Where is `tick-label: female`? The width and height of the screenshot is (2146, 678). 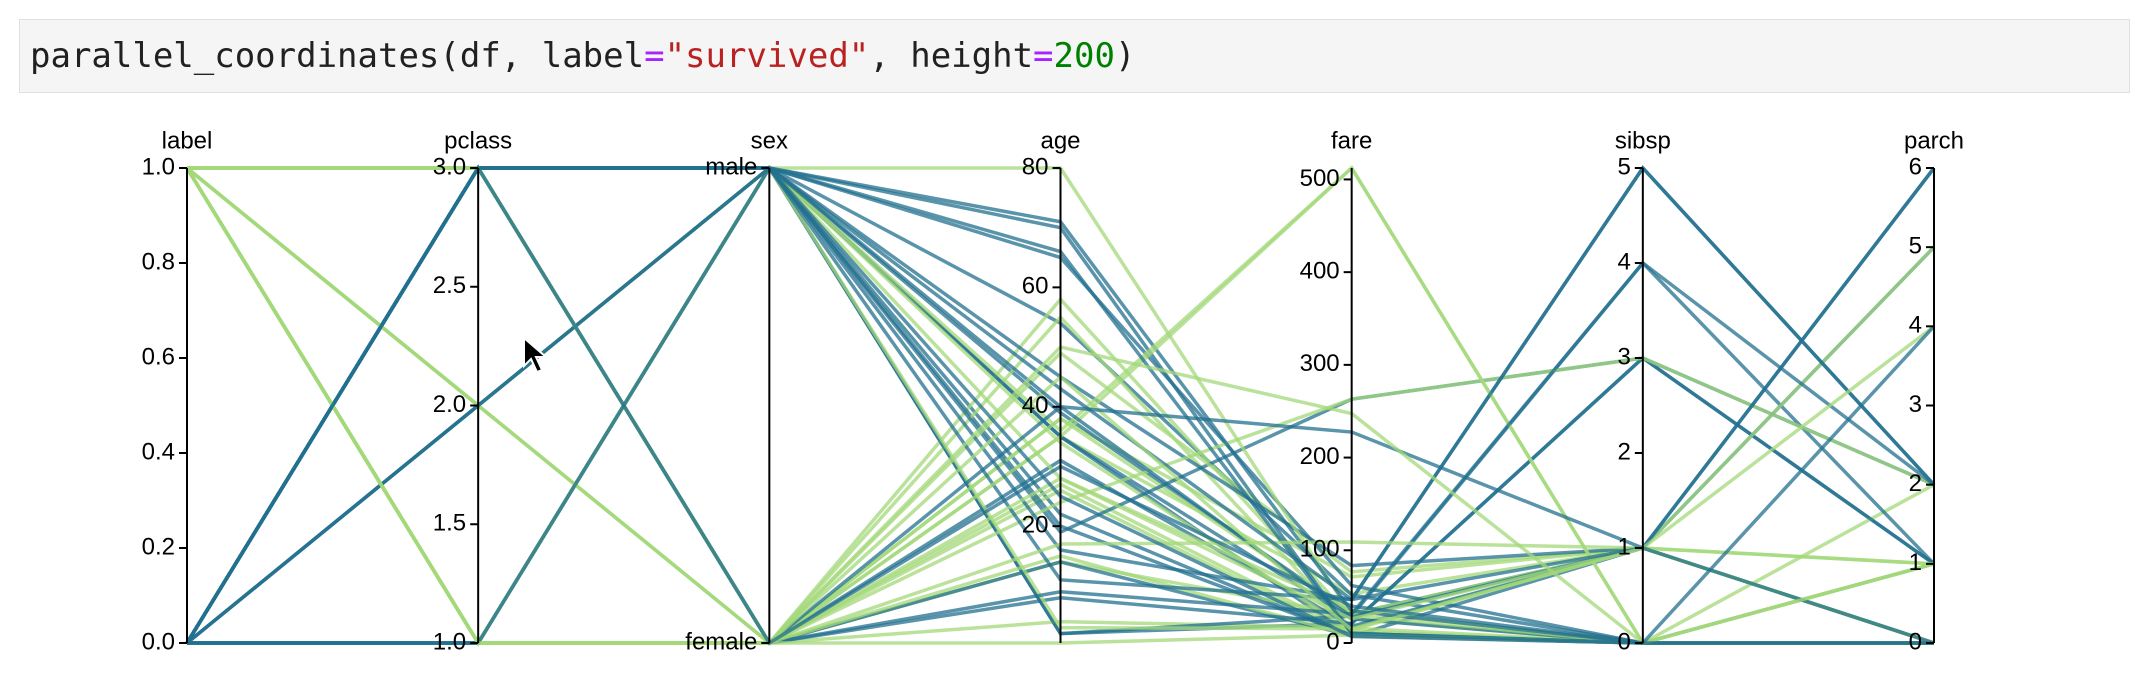 tick-label: female is located at coordinates (721, 641).